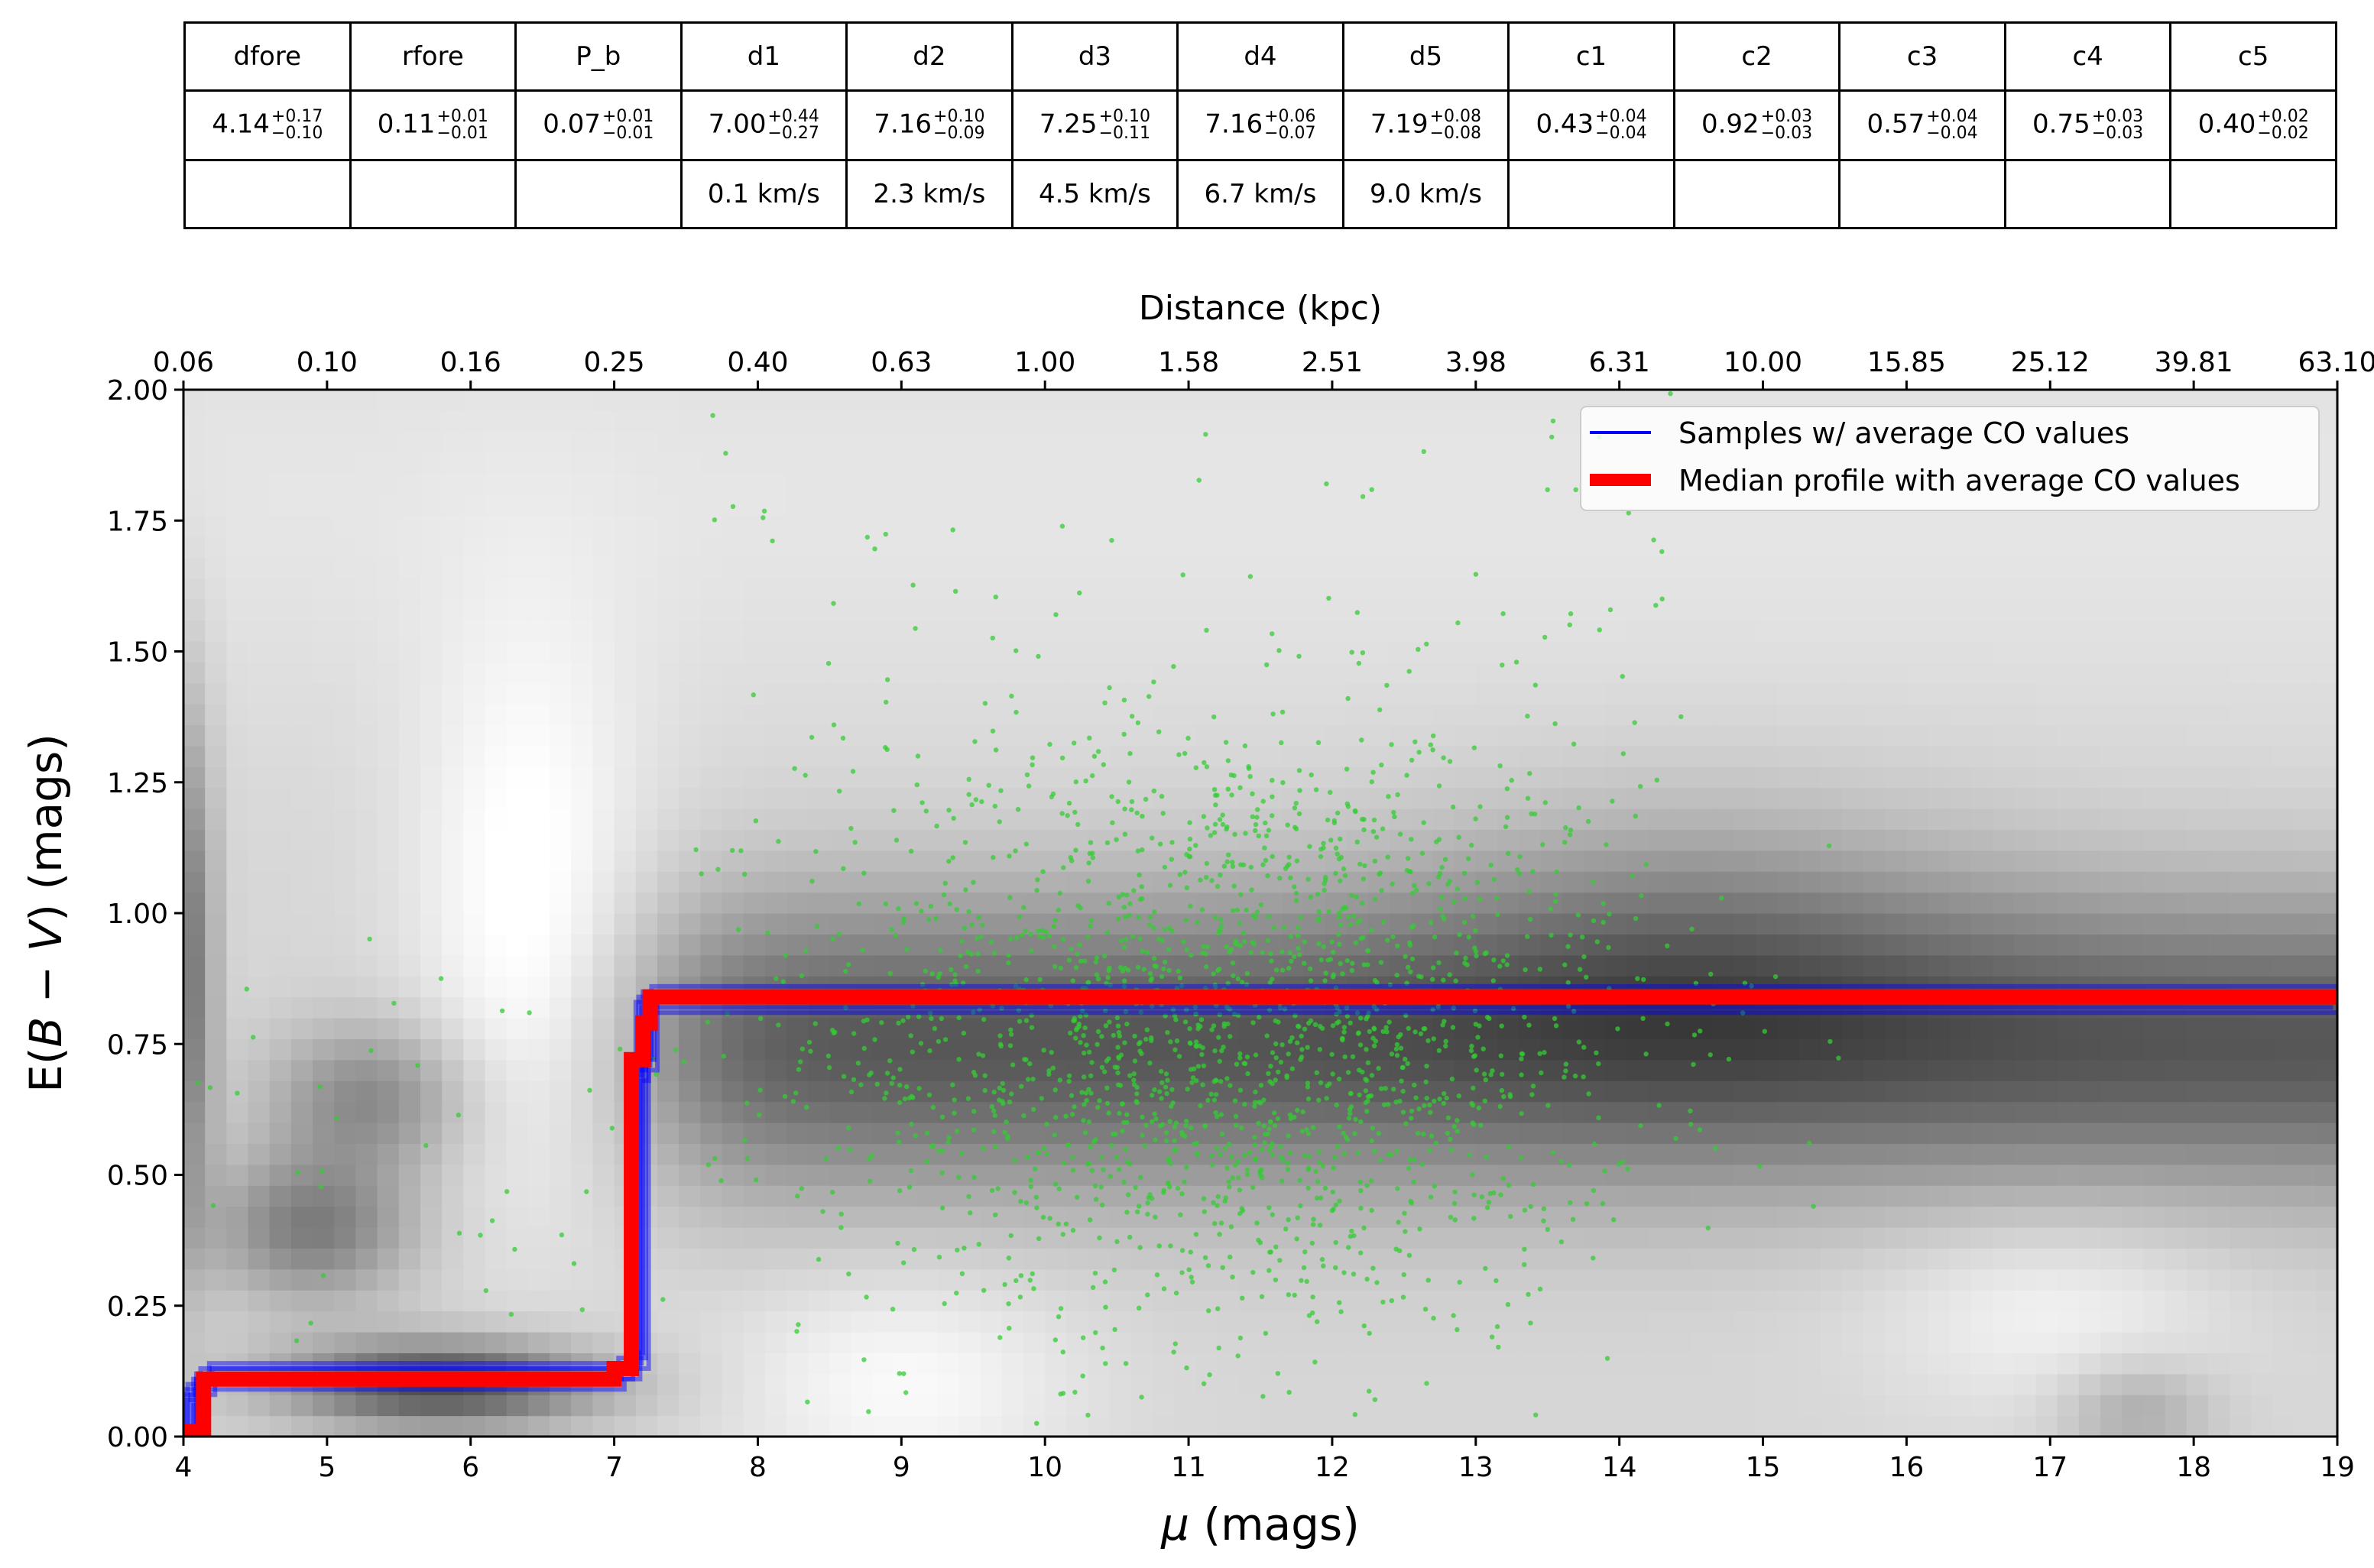 Image resolution: width=2374 pixels, height=1568 pixels. I want to click on table-value-cell: 0.11 +0.01 −0.01, so click(433, 125).